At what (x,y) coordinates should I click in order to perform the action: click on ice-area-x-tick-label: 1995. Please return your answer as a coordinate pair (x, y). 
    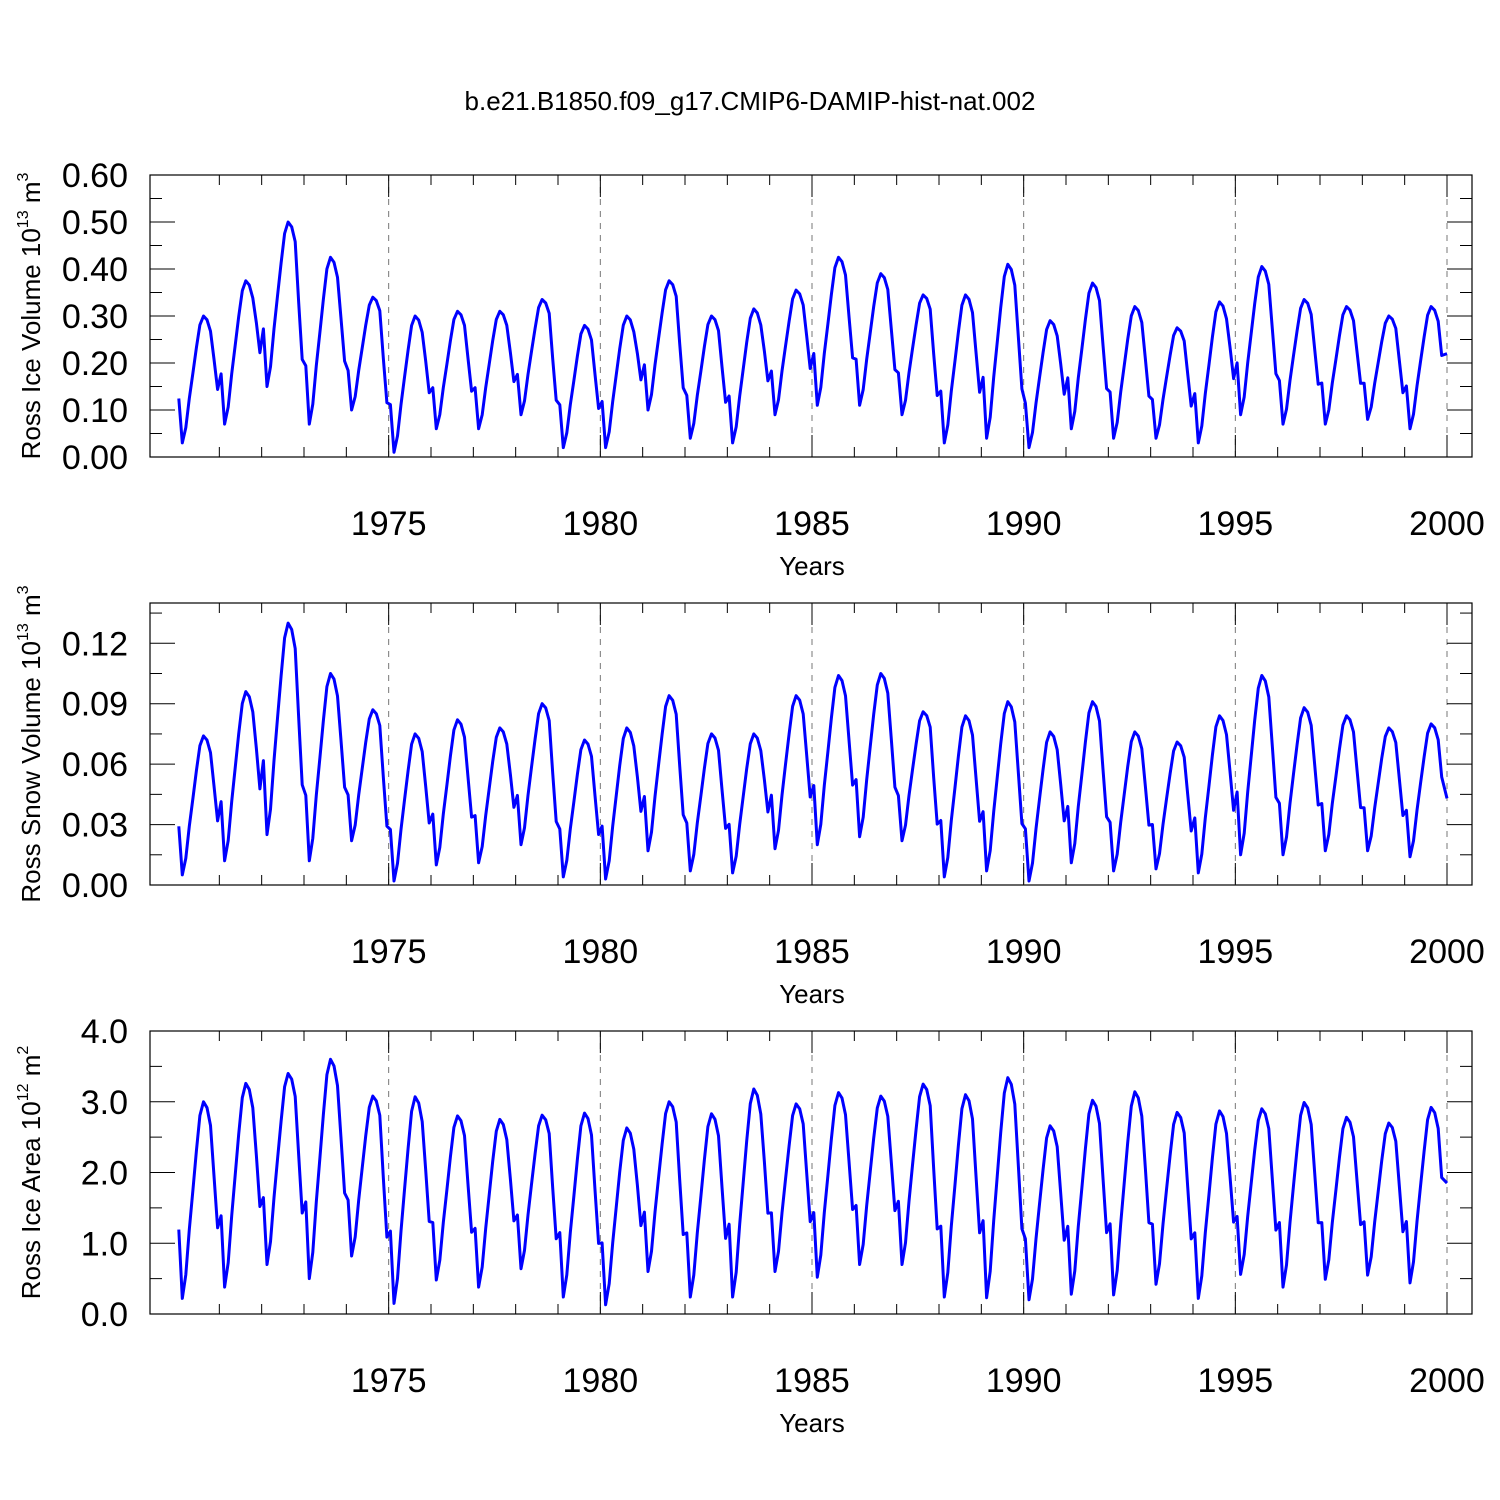
    Looking at the image, I should click on (1236, 1381).